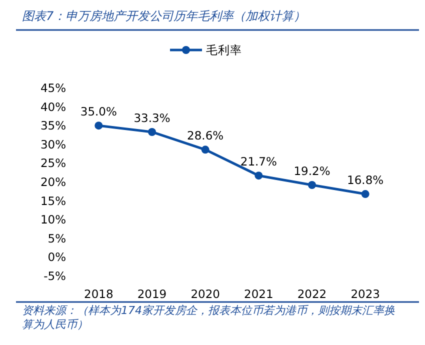  I want to click on x-tick-label: 2018, so click(99, 294).